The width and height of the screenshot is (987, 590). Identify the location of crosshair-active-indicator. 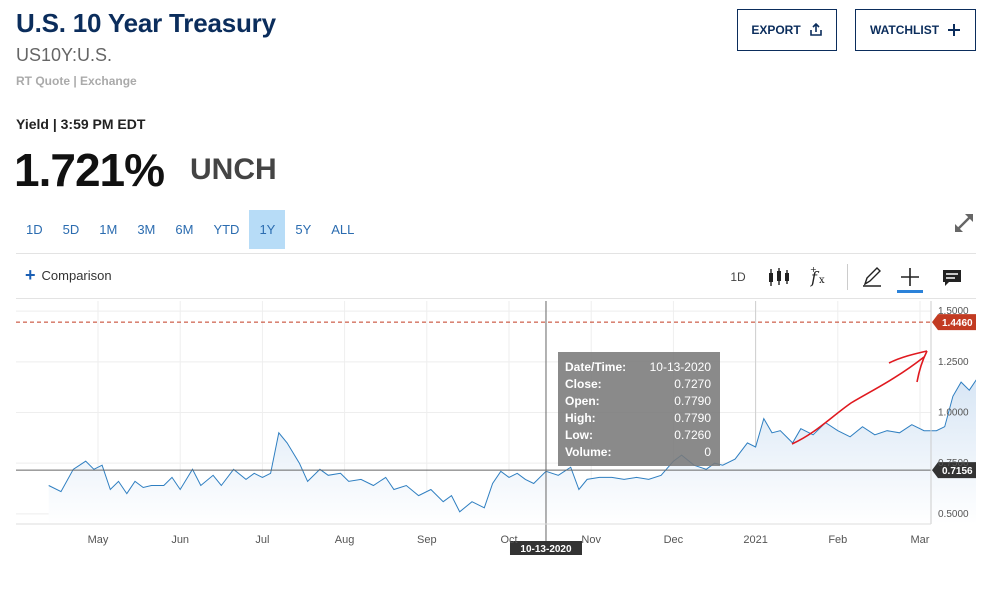
(910, 291).